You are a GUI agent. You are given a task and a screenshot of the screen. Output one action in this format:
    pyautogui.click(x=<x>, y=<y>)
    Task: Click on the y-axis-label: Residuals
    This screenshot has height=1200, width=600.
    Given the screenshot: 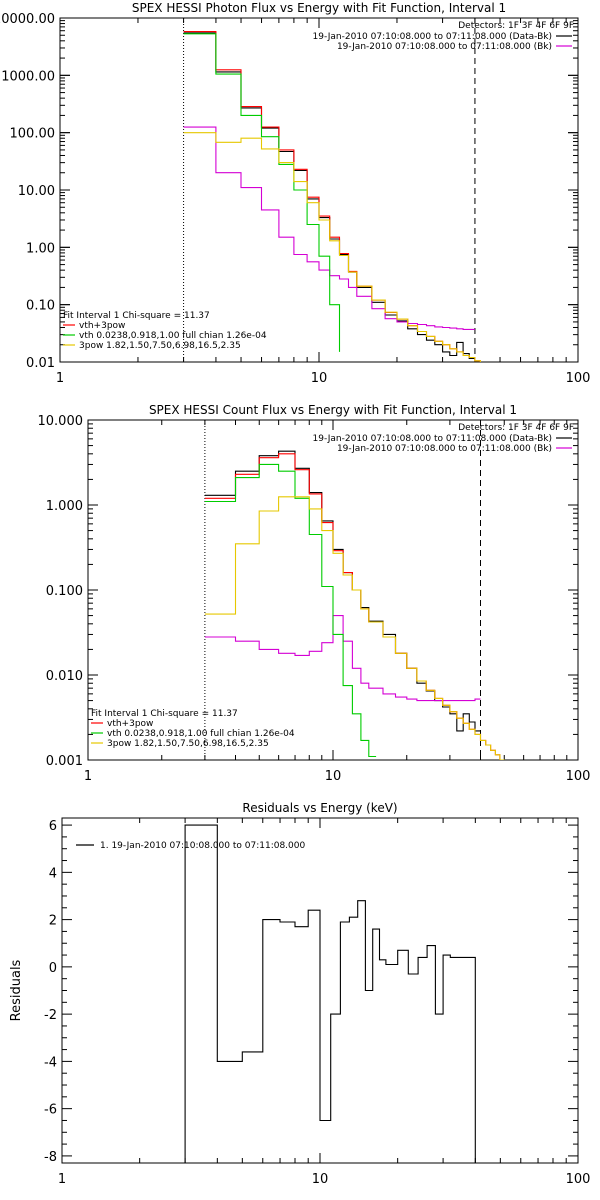 What is the action you would take?
    pyautogui.click(x=16, y=990)
    